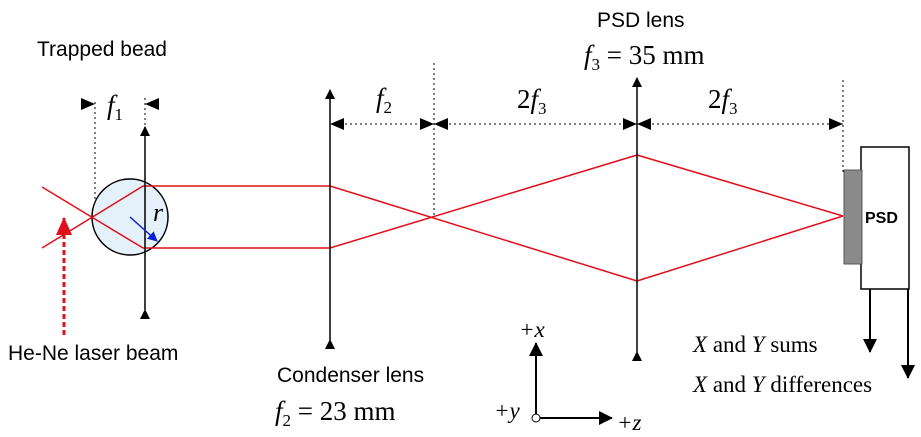  I want to click on f2-arrowhead-left, so click(337, 124).